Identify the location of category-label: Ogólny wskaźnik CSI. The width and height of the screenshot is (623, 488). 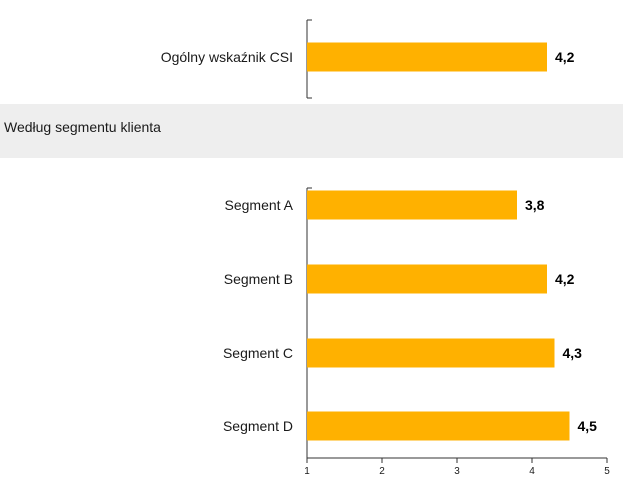
(227, 57).